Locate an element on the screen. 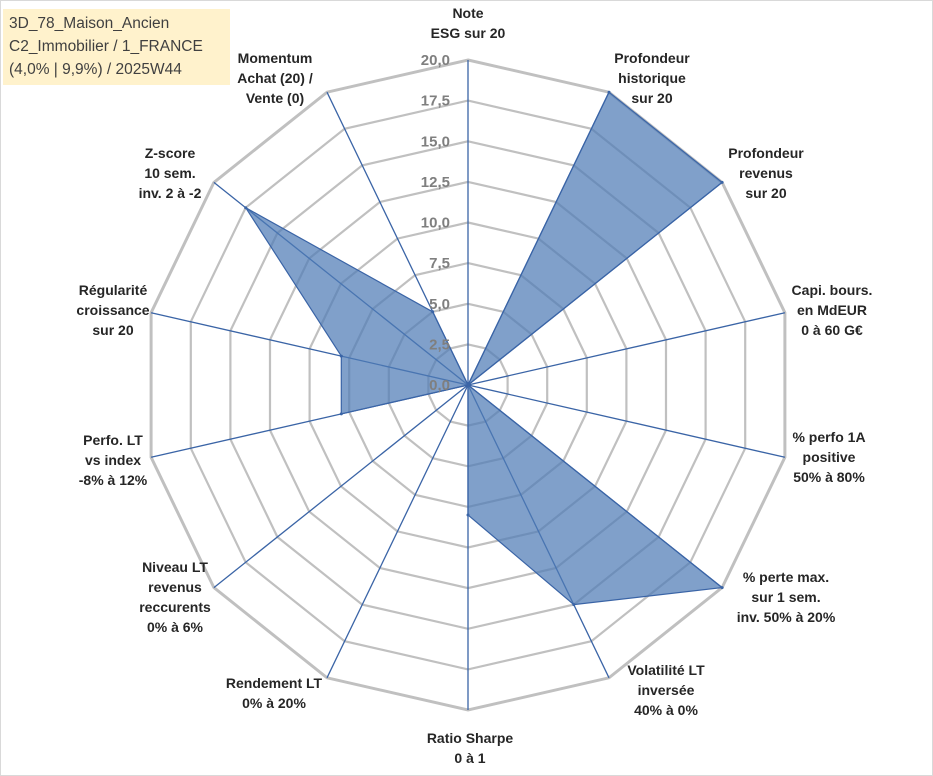 This screenshot has height=776, width=933. axis-label: Volatilité LT inversée 40% à 0% is located at coordinates (666, 690).